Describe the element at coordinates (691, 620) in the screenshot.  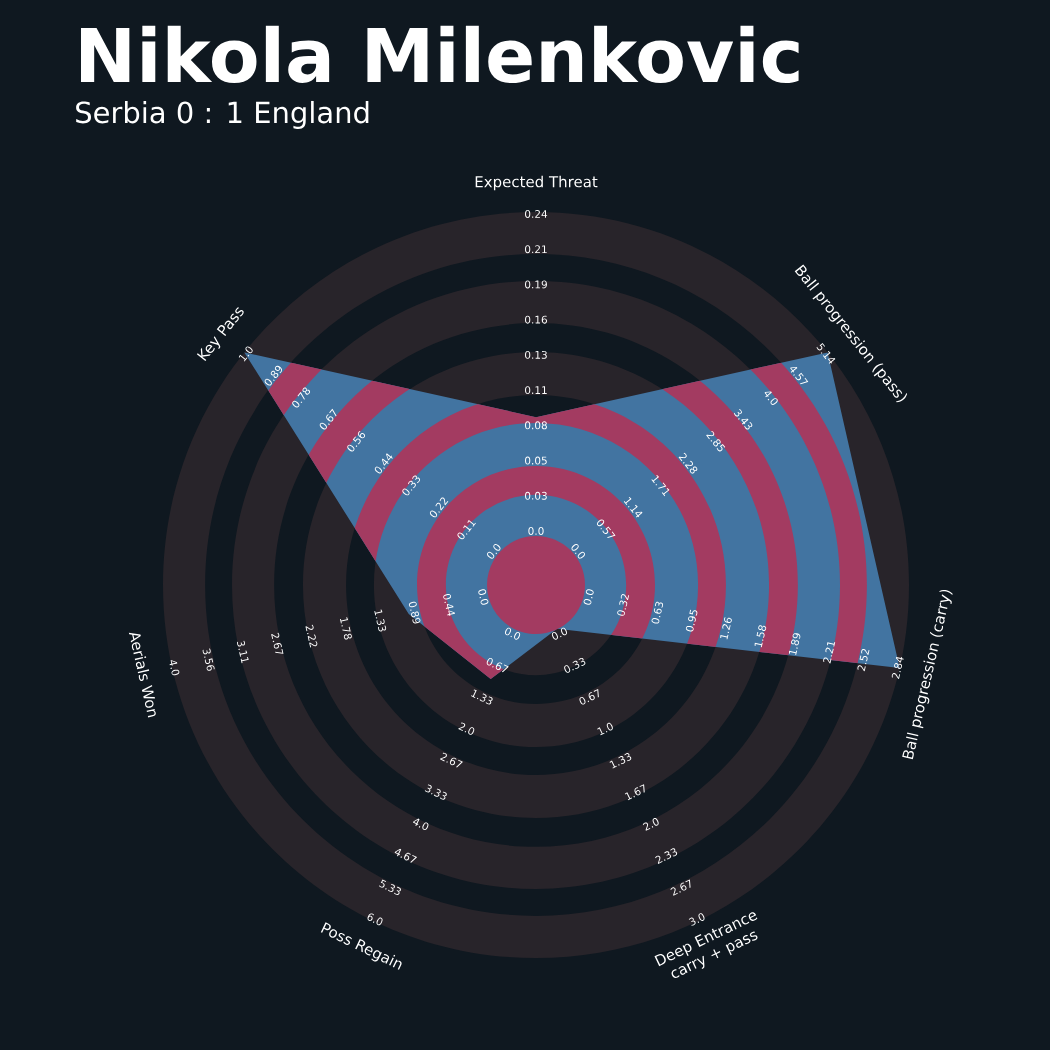
I see `text: 0.95` at that location.